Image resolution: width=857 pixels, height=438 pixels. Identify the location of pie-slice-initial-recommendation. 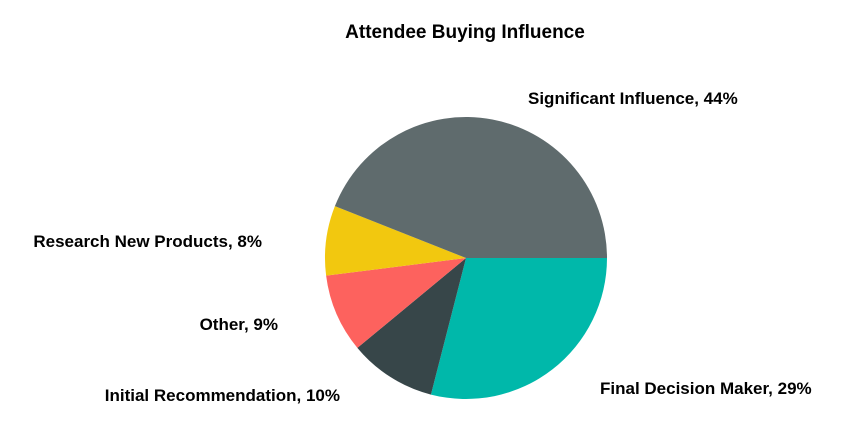
(411, 326).